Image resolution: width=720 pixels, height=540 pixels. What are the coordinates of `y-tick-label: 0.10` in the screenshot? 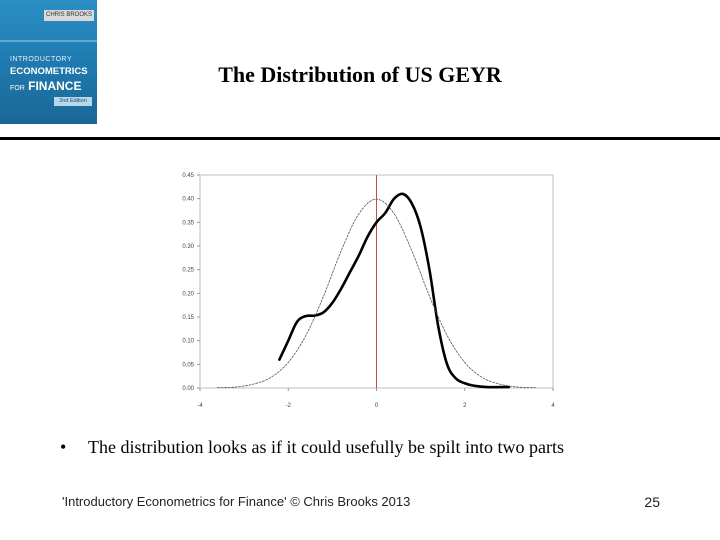 It's located at (188, 342).